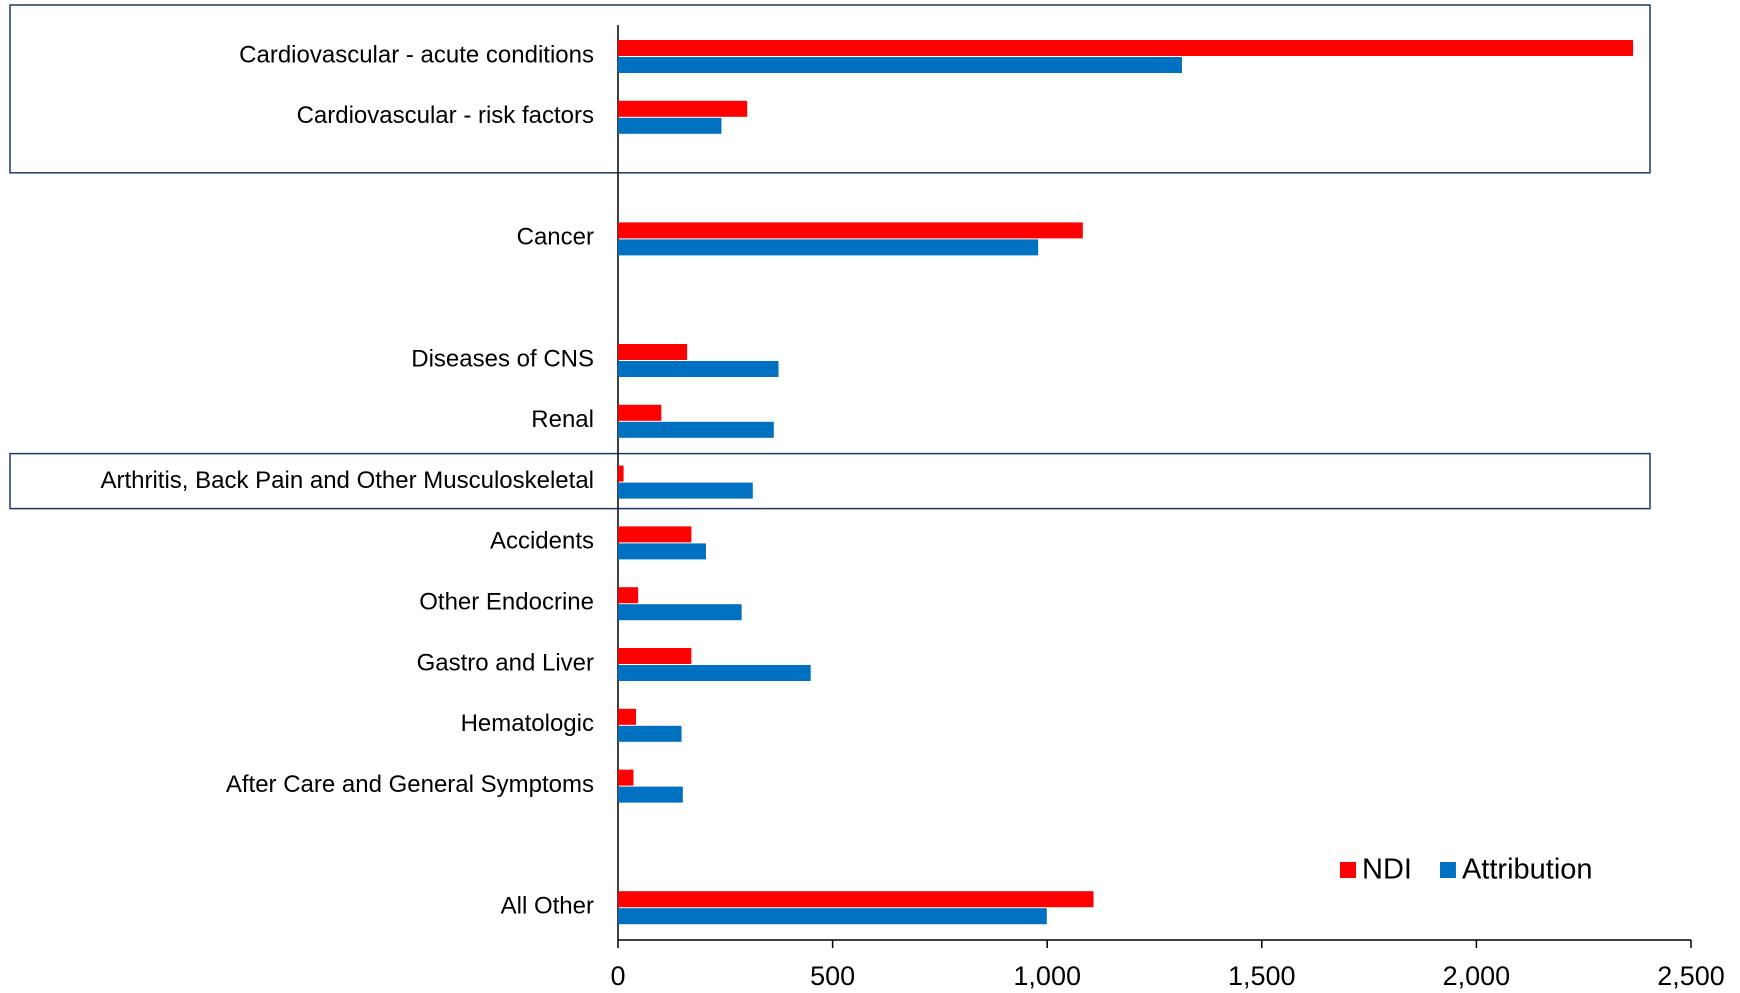 The width and height of the screenshot is (1740, 993). What do you see at coordinates (445, 115) in the screenshot?
I see `y-tick-label: Cardiovascular - risk factors` at bounding box center [445, 115].